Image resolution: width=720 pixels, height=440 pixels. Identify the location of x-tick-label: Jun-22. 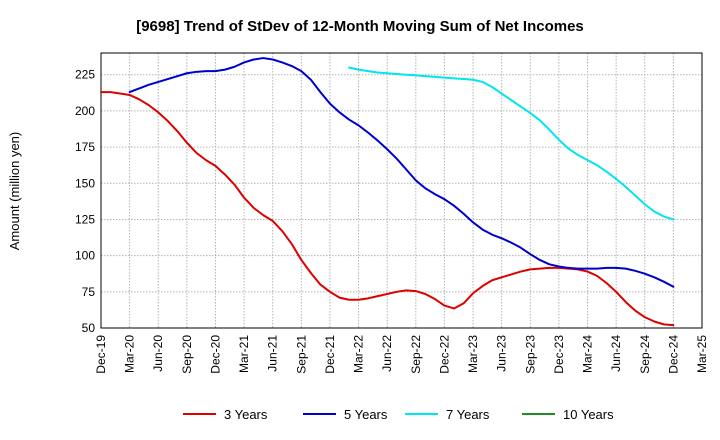
(387, 353).